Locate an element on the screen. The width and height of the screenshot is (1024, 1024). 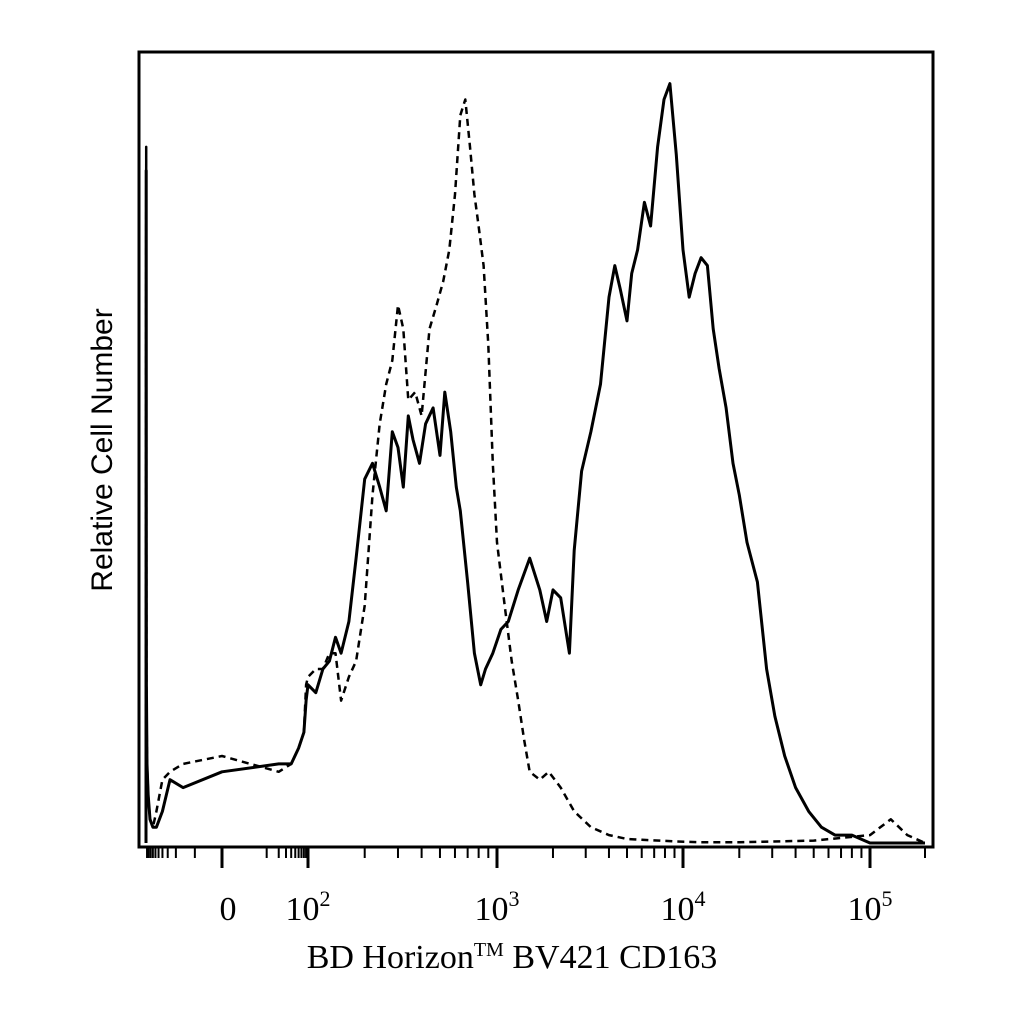
x-tick-label: 10² is located at coordinates (308, 907).